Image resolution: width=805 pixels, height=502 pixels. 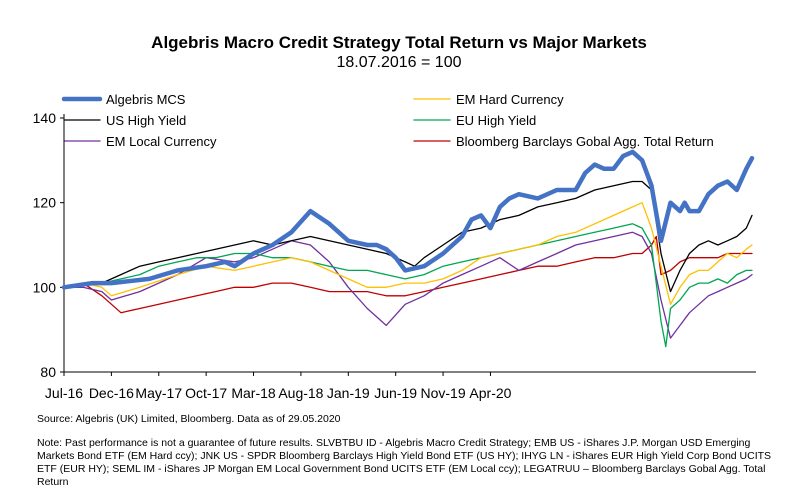 What do you see at coordinates (146, 99) in the screenshot?
I see `legend-label: Algebris MCS` at bounding box center [146, 99].